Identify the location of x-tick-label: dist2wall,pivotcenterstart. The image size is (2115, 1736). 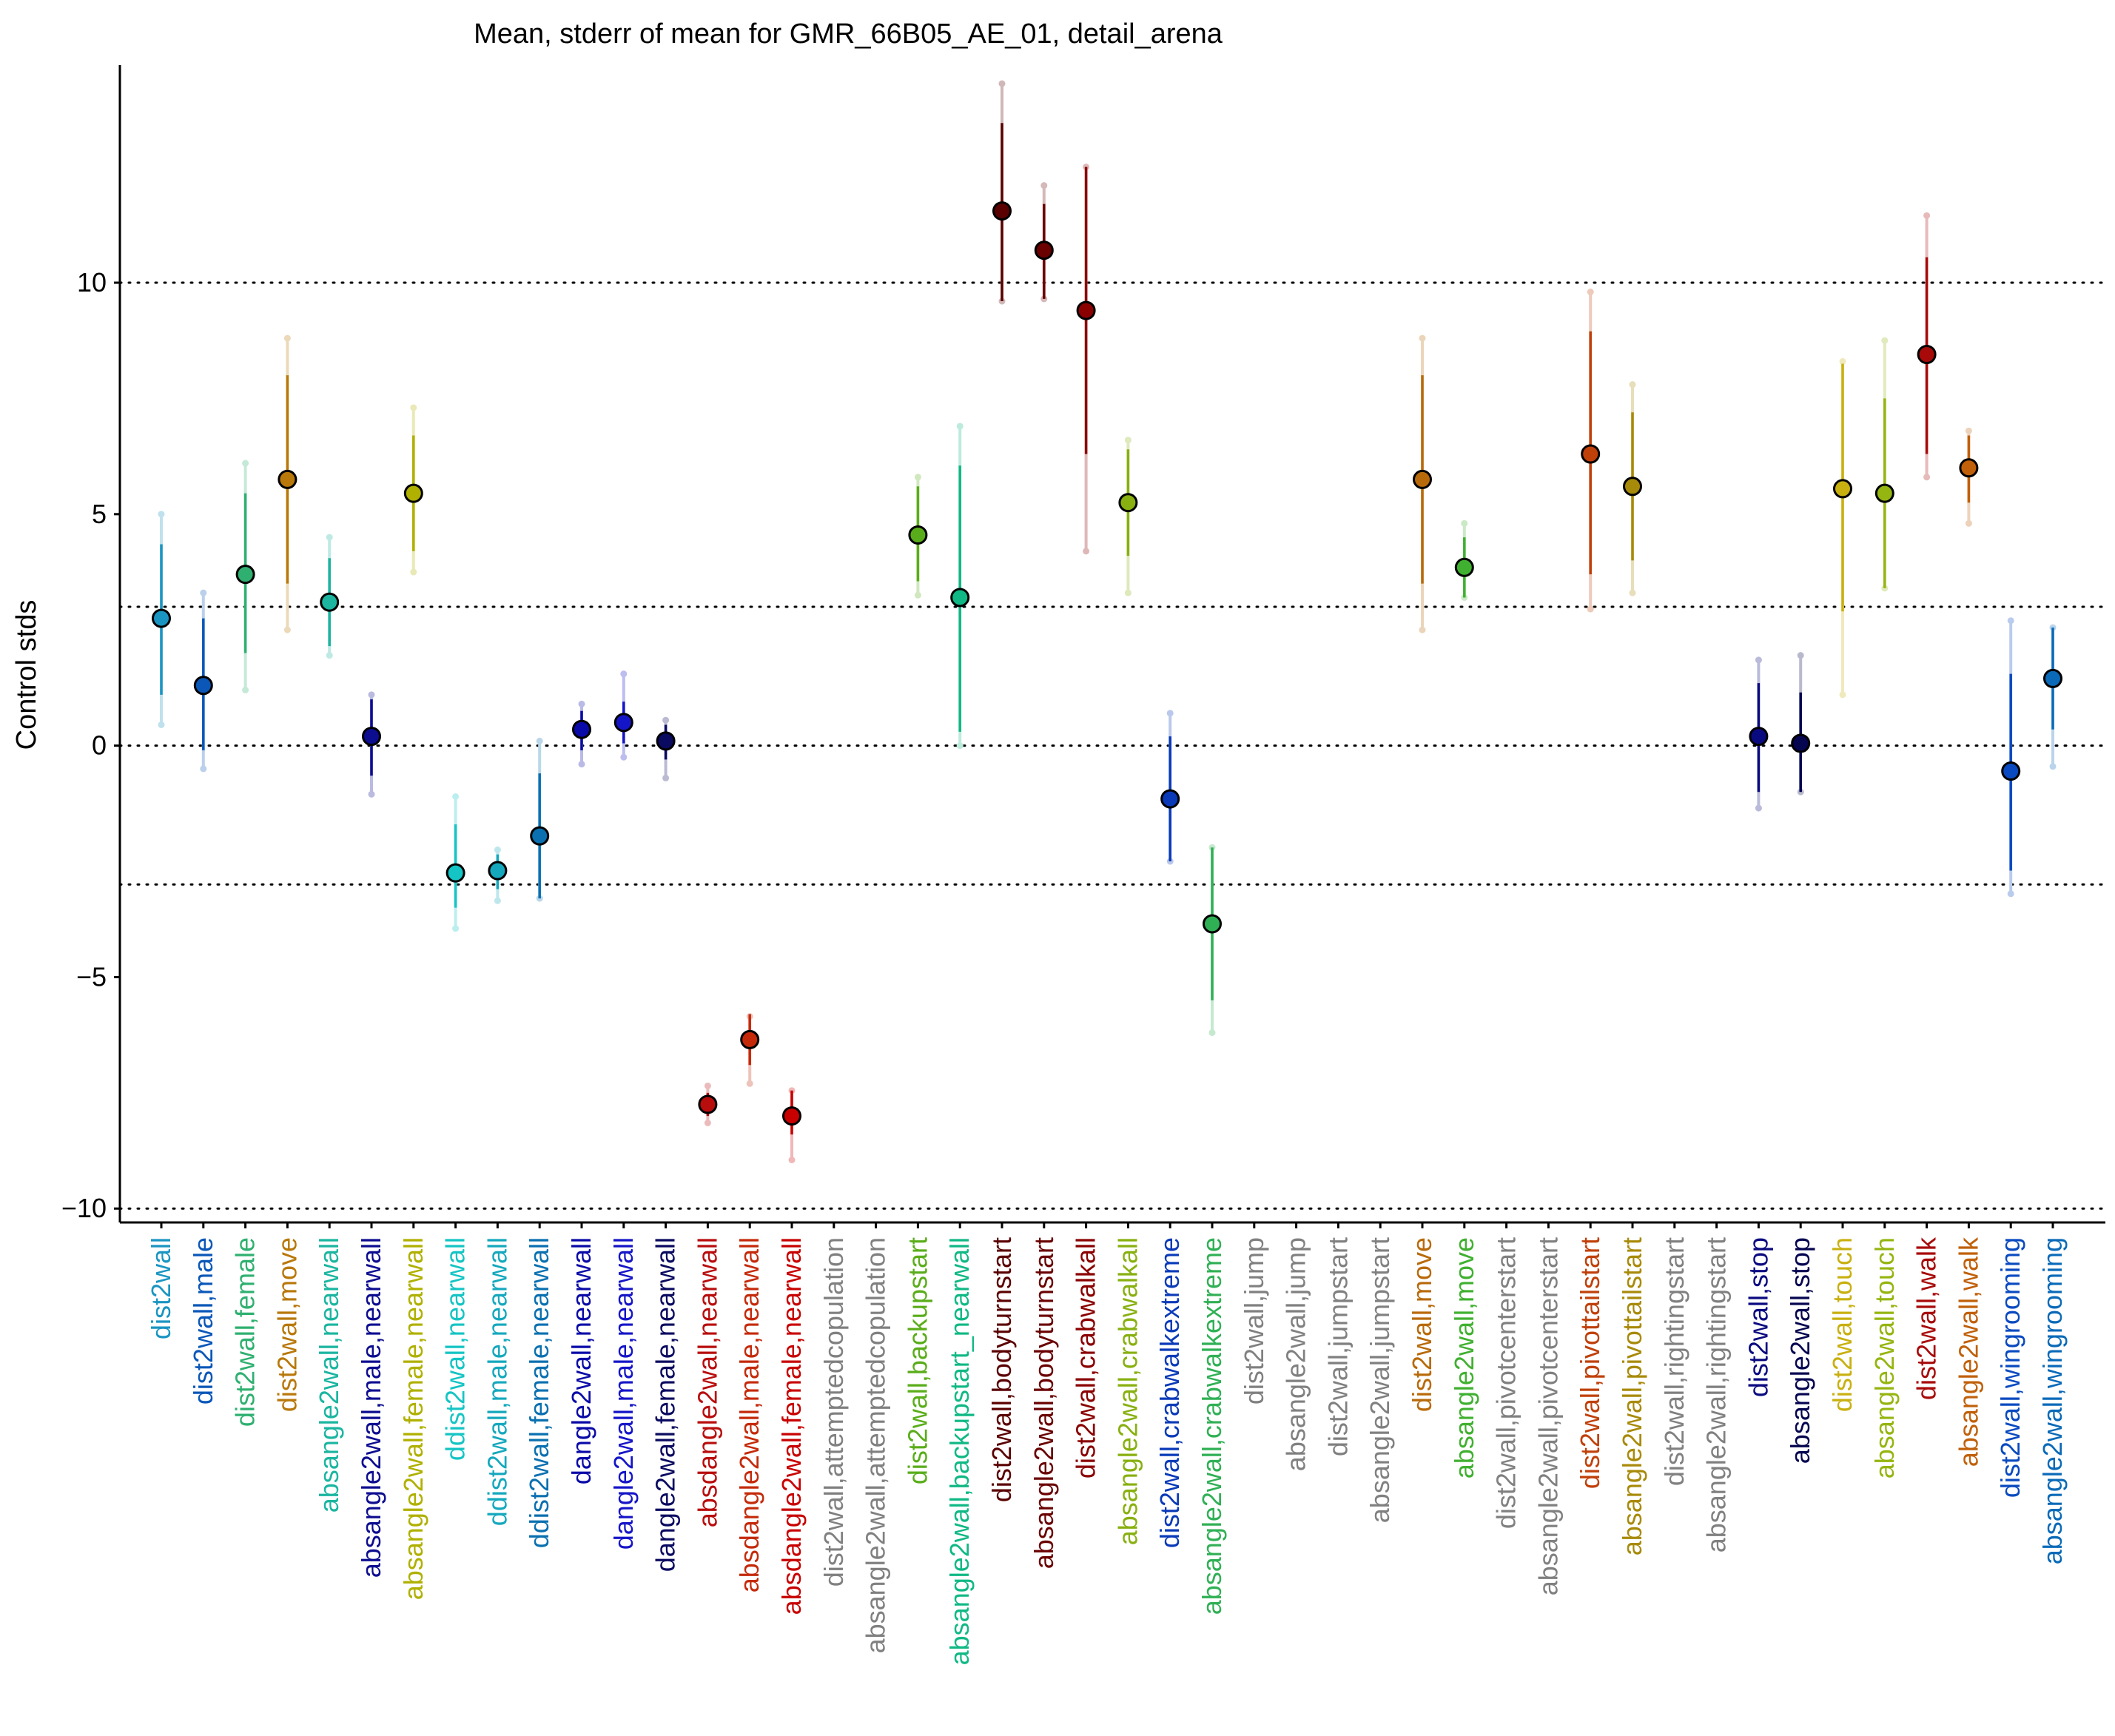
(1506, 1383).